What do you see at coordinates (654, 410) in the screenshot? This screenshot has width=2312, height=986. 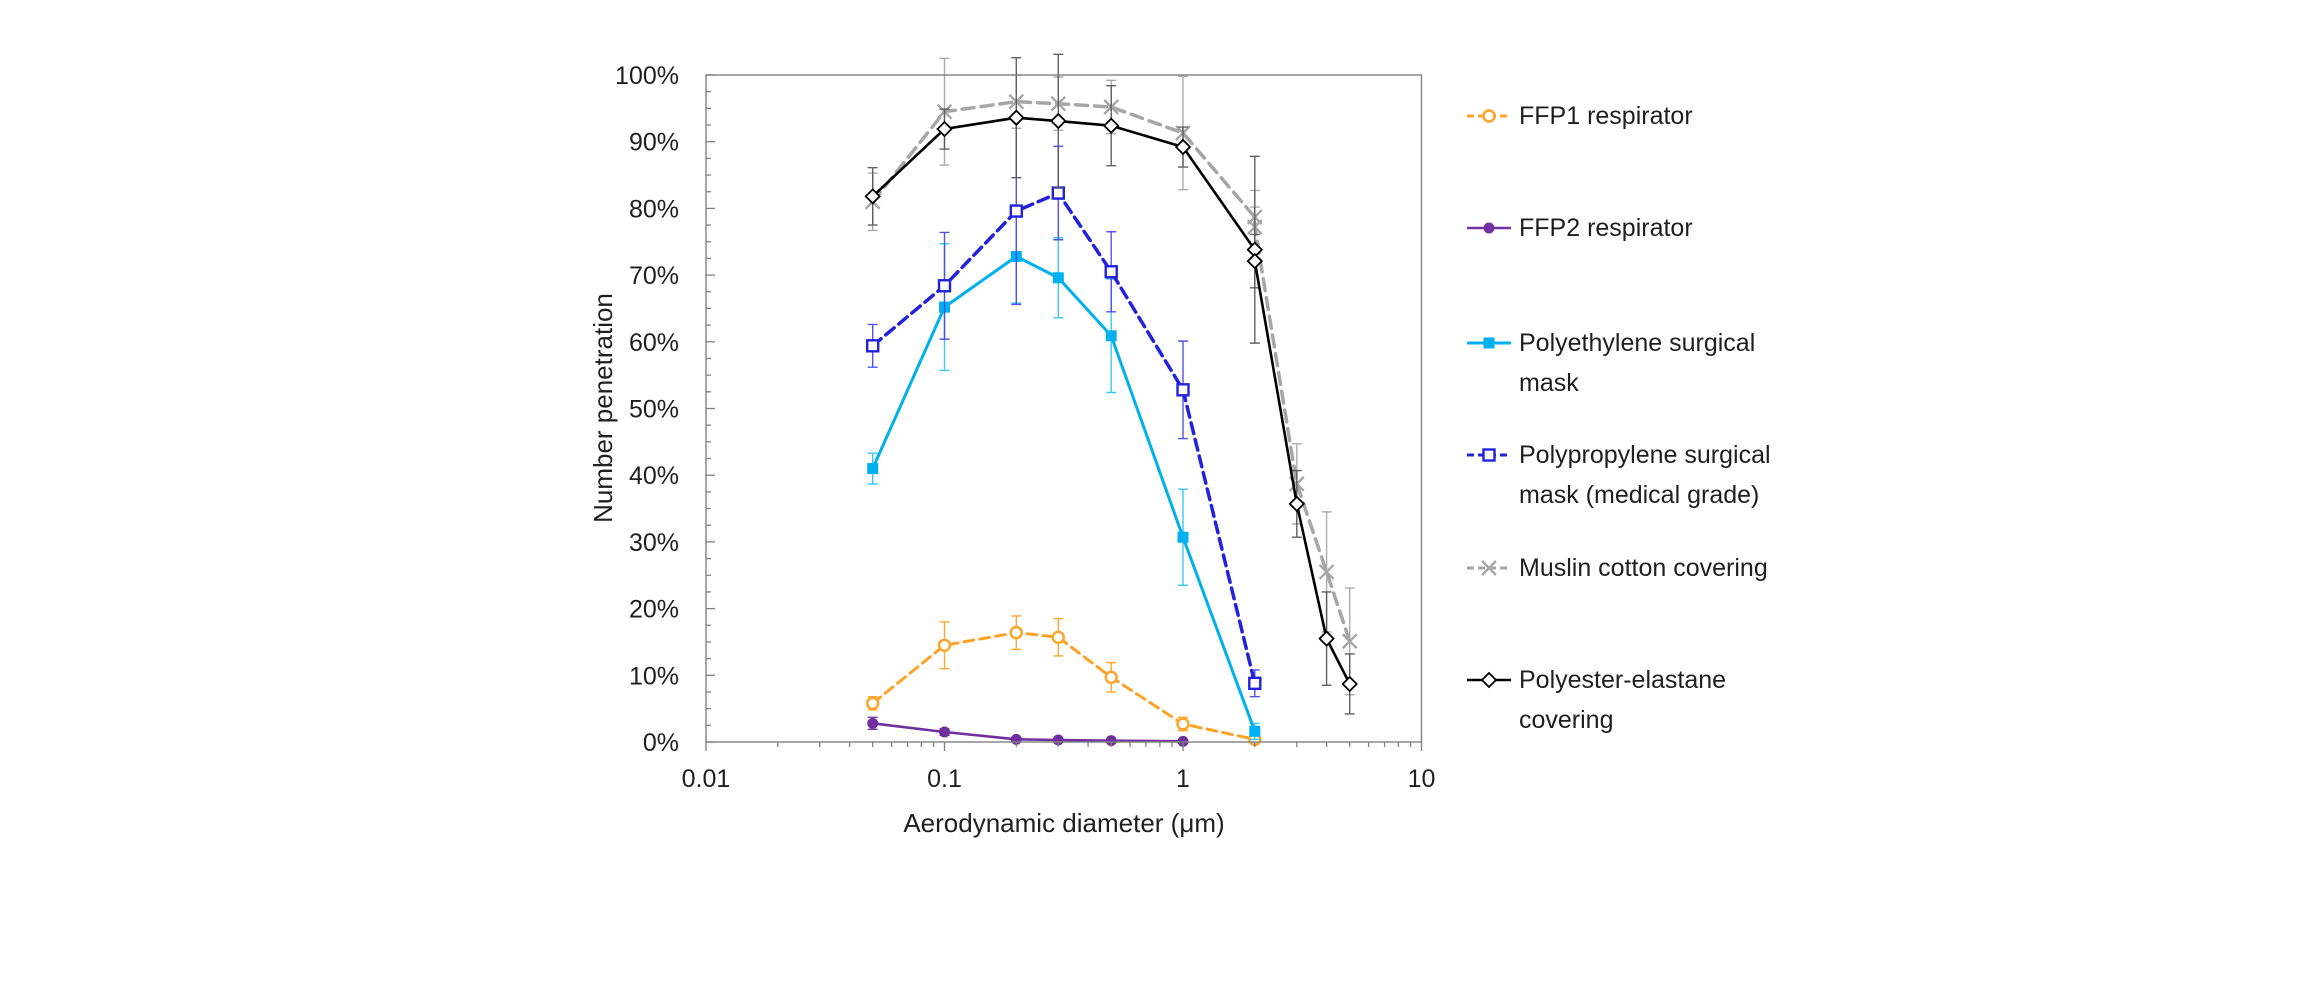 I see `y-tick-label: 50%` at bounding box center [654, 410].